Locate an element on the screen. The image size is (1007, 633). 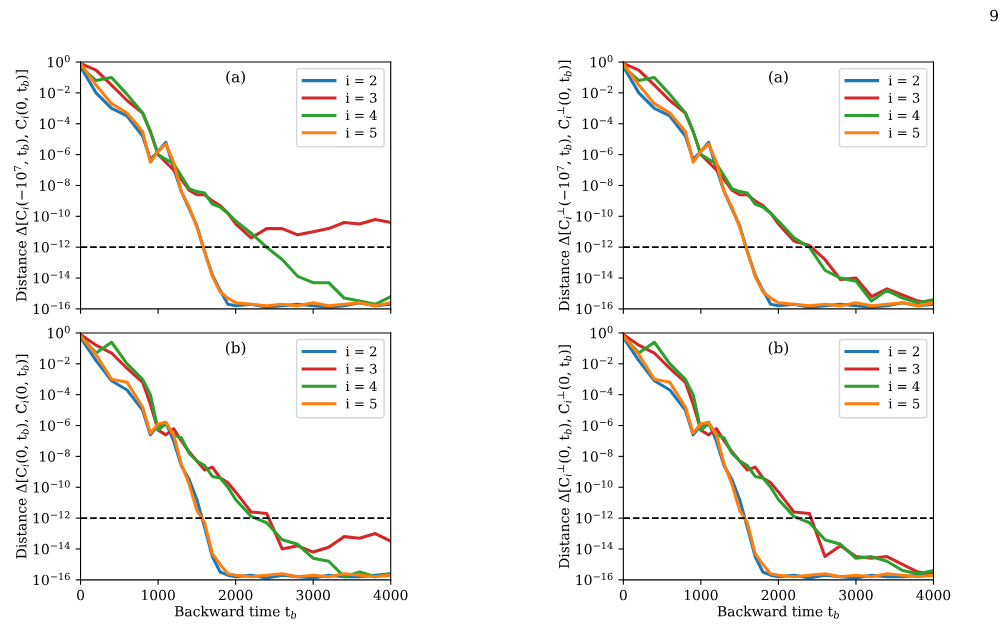
text: Distance Δ[C$_{i}$$^{⊥}$(0, t$_{b}$), C̃$_{i}$$^{⊥}$(0, t$_{b}$)] is located at coordinates (564, 457).